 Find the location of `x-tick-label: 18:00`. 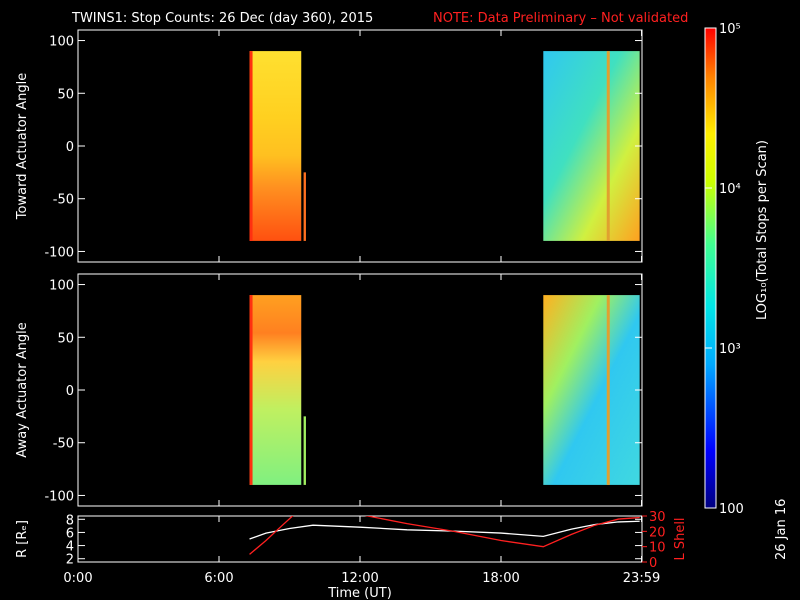

x-tick-label: 18:00 is located at coordinates (500, 578).